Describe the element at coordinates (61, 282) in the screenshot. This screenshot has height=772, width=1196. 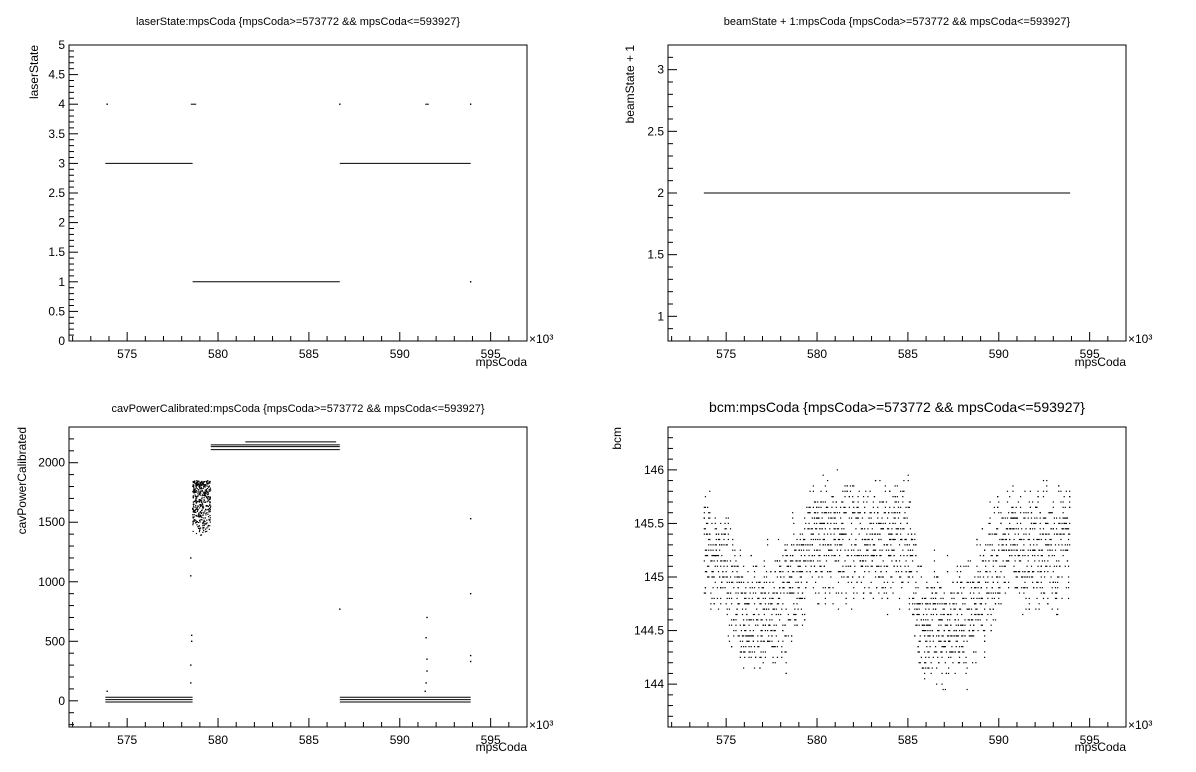
I see `y-tick-label: 1` at that location.